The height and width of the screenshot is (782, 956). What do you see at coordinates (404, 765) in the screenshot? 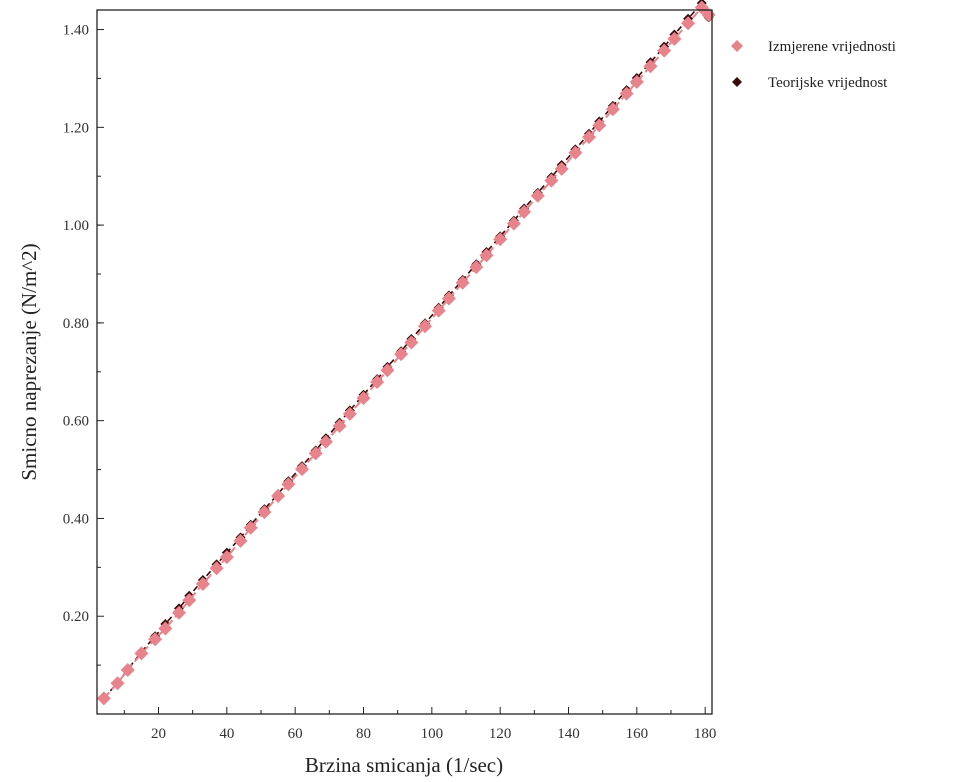
I see `x-axis-title: Brzina smicanja (1/sec)` at bounding box center [404, 765].